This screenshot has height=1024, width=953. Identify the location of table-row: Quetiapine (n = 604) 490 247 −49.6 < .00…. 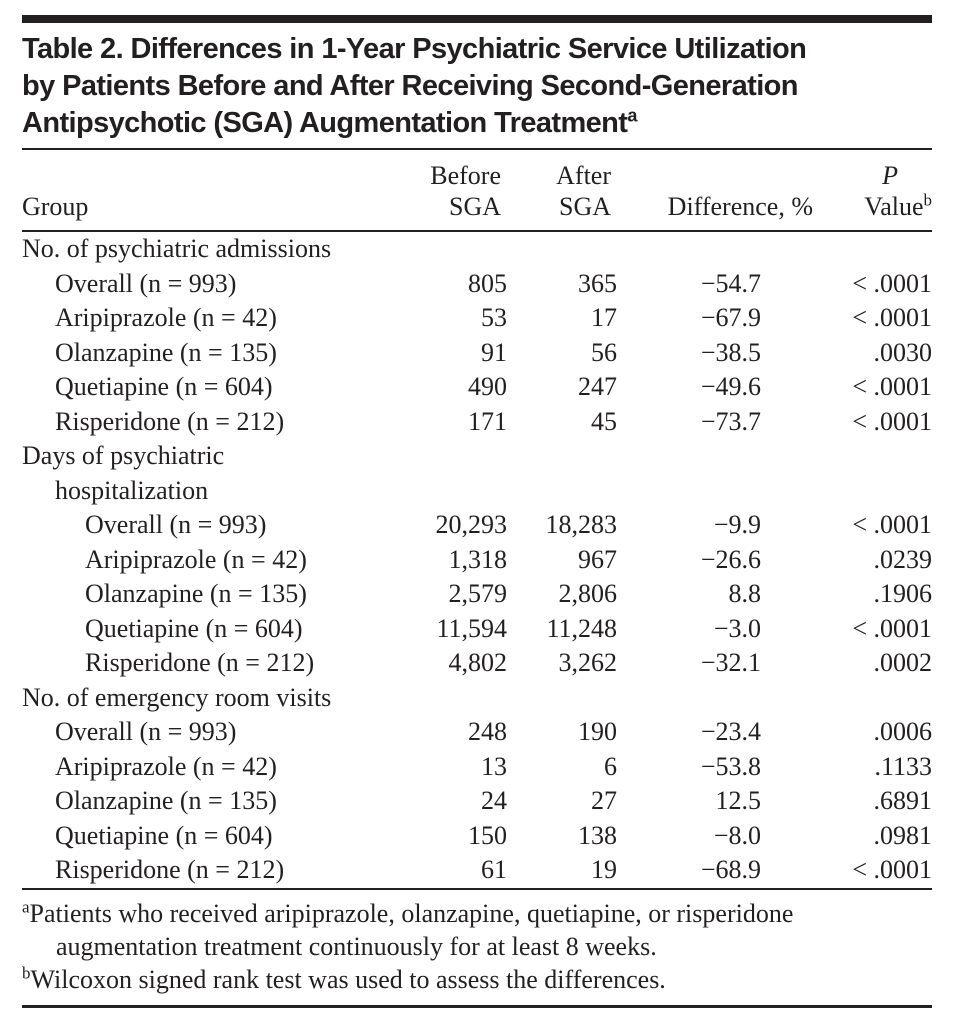
(477, 387).